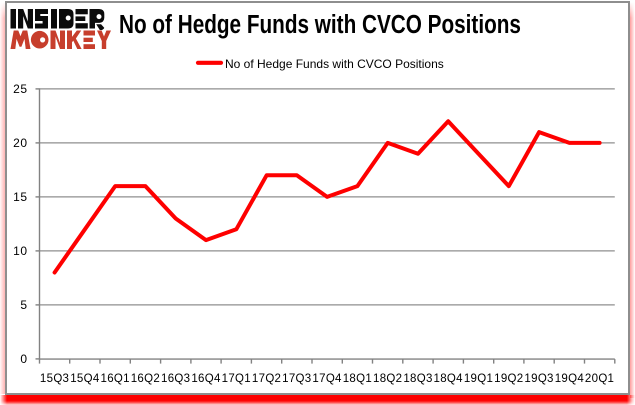 Image resolution: width=635 pixels, height=405 pixels. Describe the element at coordinates (387, 379) in the screenshot. I see `svg-text: 18Q2` at that location.